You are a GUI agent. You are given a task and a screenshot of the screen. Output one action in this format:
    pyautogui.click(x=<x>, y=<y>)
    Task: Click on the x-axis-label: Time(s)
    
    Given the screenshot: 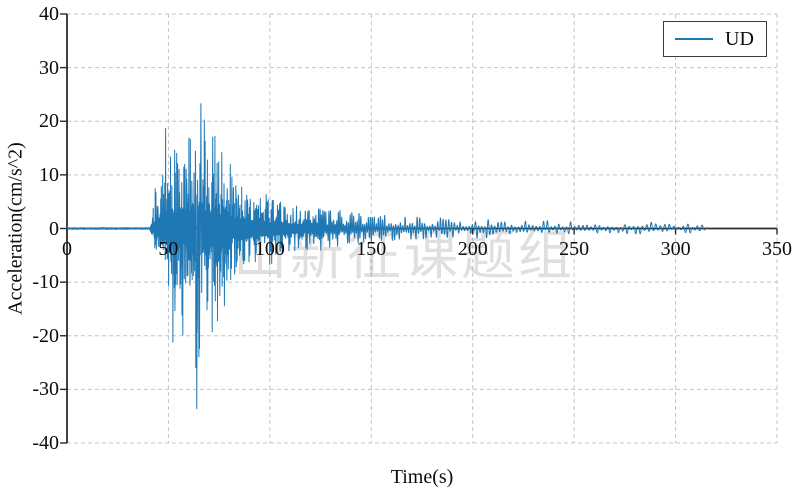 What is the action you would take?
    pyautogui.click(x=422, y=477)
    